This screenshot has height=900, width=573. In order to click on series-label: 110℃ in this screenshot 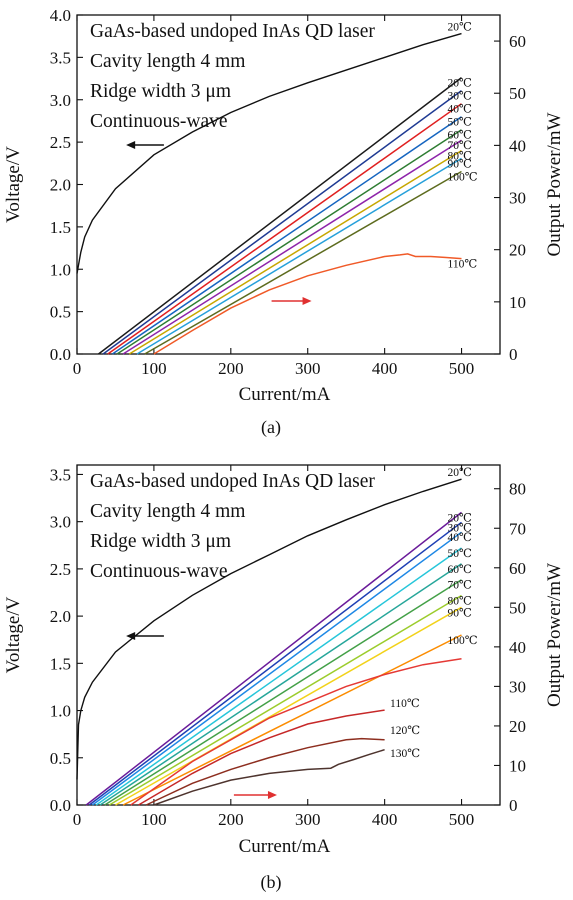, I will do `click(405, 704)`.